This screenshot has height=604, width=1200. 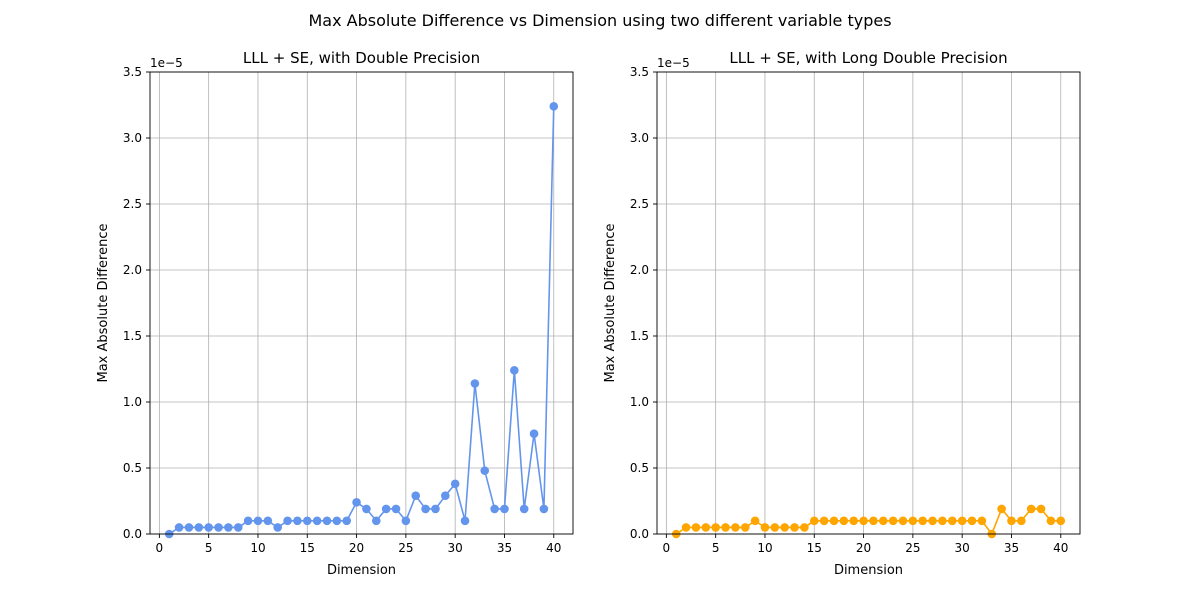 I want to click on y-tick-label: 2.0, so click(x=639, y=270).